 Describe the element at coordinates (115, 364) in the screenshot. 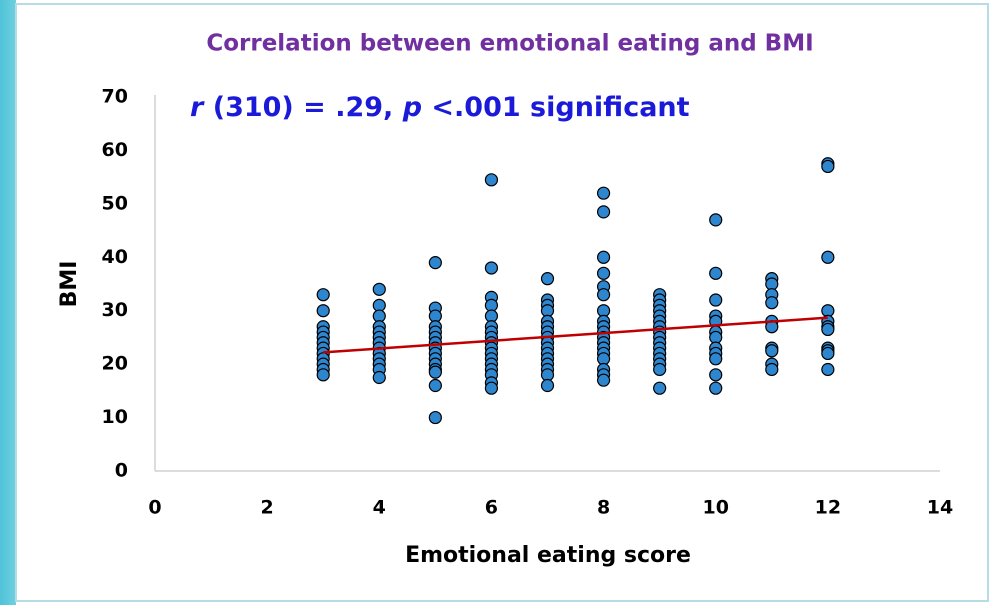

I see `y-tick-label: 20` at that location.